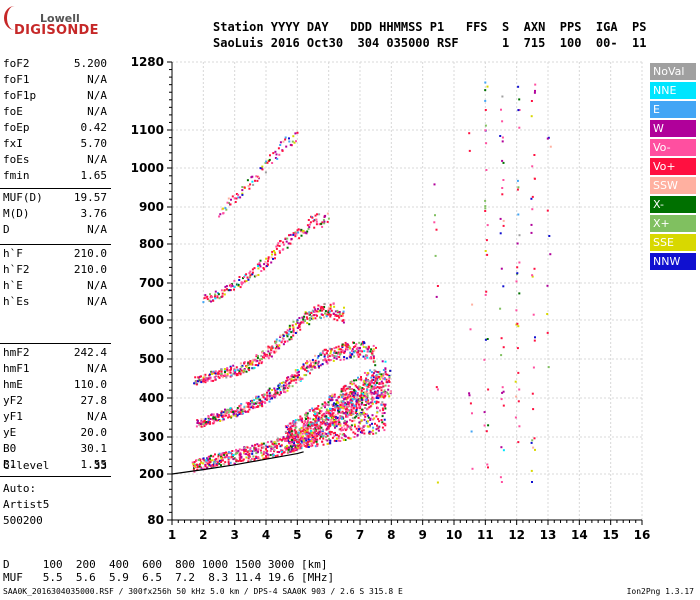 The image size is (700, 600). Describe the element at coordinates (13, 285) in the screenshot. I see `param-key: h`E` at that location.